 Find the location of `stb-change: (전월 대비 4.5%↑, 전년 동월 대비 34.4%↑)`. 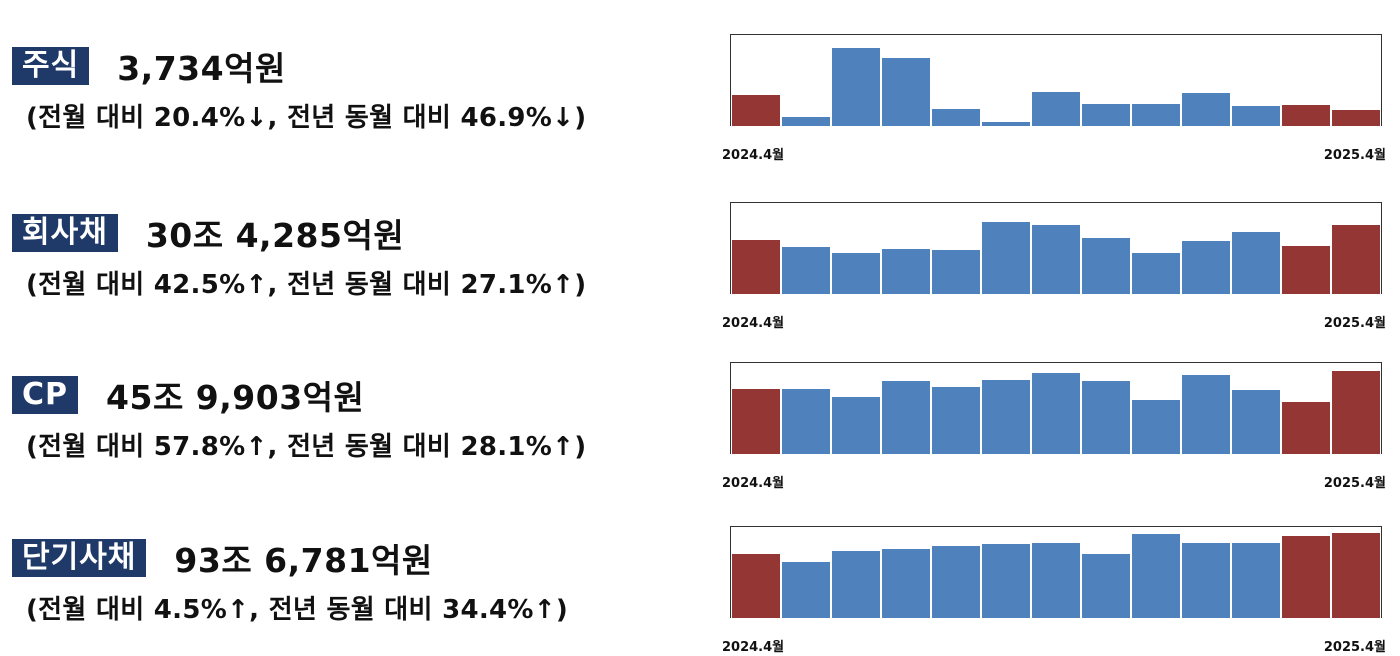

stb-change: (전월 대비 4.5%↑, 전년 동월 대비 34.4%↑) is located at coordinates (297, 610).